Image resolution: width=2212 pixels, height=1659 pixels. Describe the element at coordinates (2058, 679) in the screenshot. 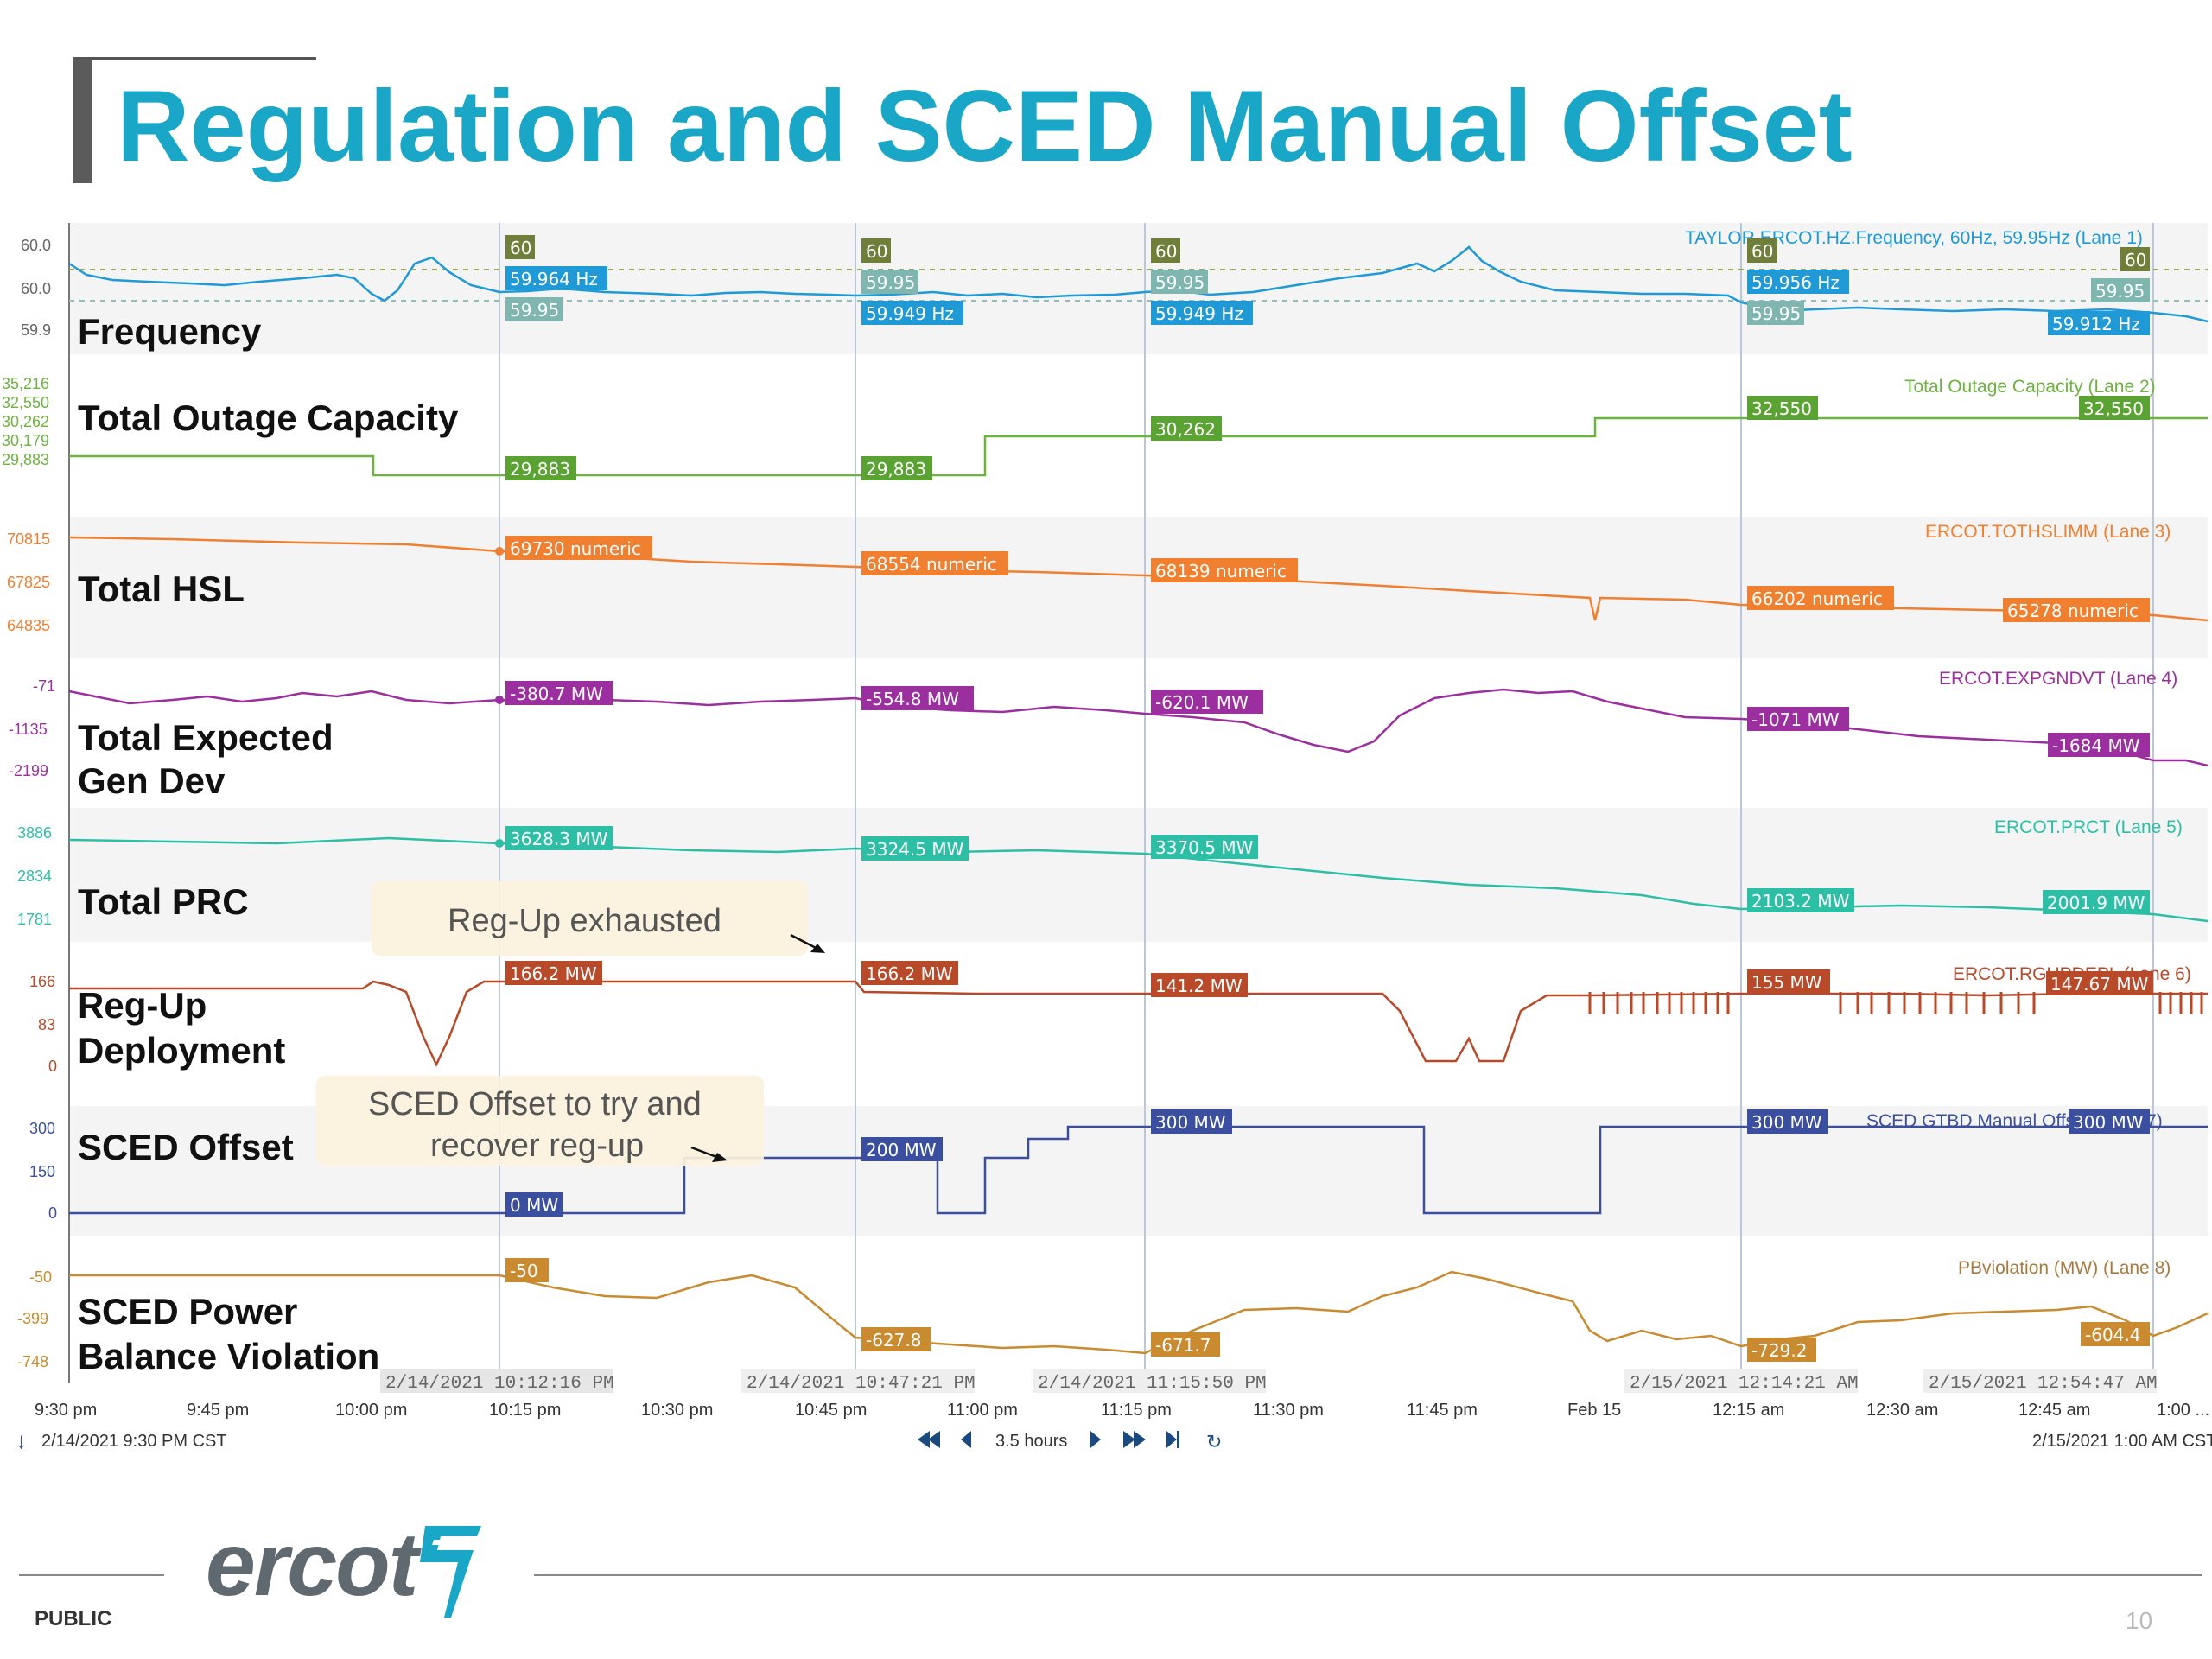

I see `lane-legend-gen-dev: ERCOT.EXPGNDVT (Lane 4)` at that location.